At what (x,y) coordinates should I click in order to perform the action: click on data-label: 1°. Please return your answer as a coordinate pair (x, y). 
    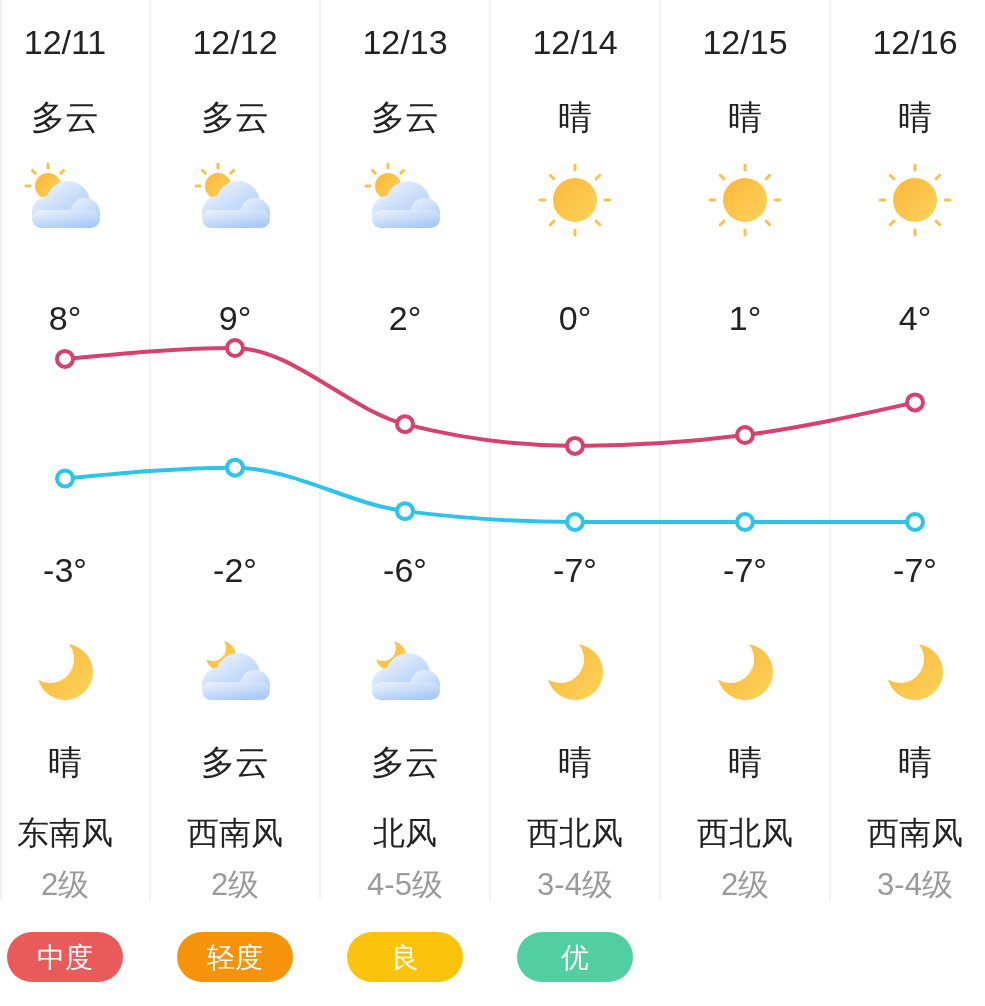
    Looking at the image, I should click on (745, 318).